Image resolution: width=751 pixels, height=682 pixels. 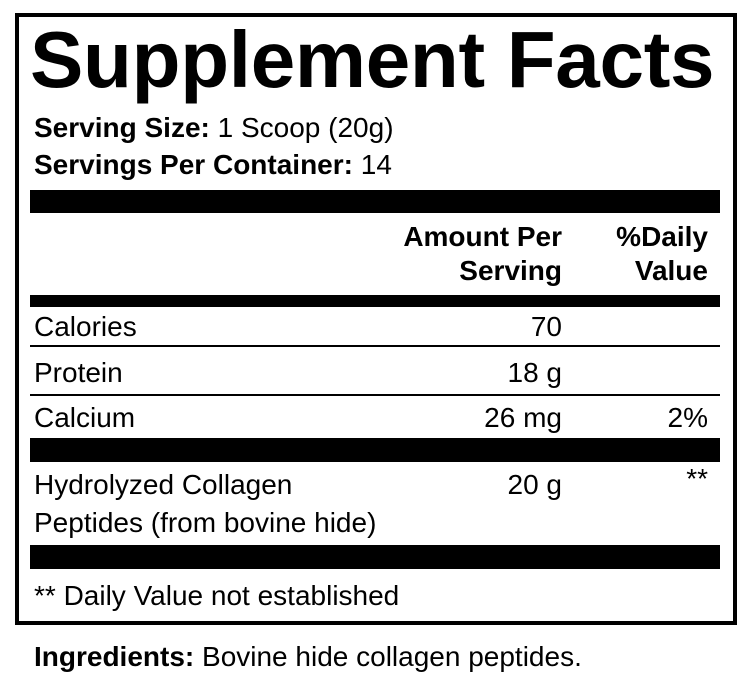 I want to click on row-amount-protein: 18 g, so click(x=535, y=372).